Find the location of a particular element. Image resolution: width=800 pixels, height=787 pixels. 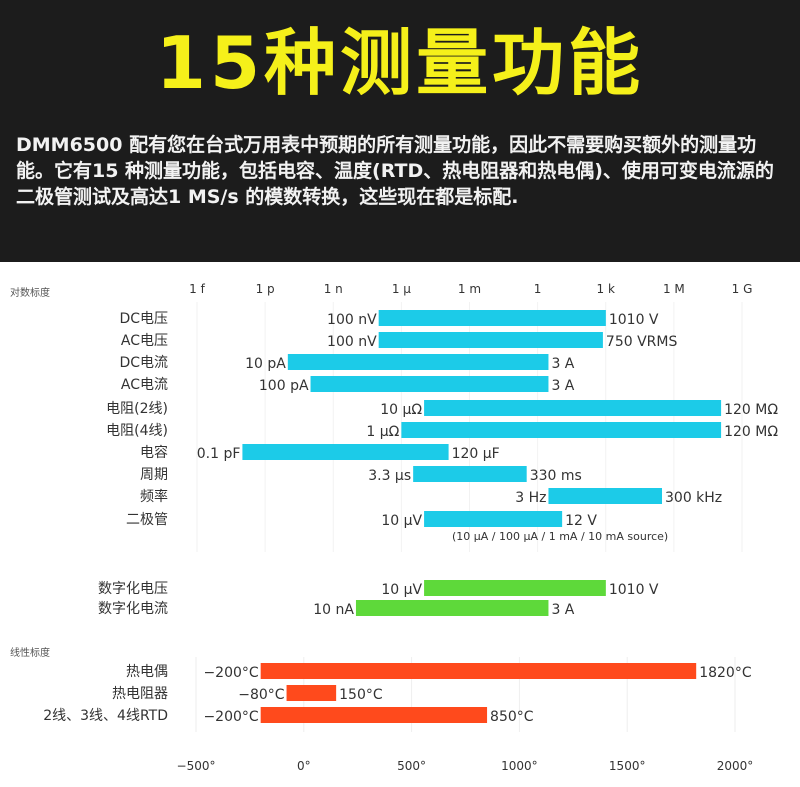

row-label: AC电流 is located at coordinates (144, 385).